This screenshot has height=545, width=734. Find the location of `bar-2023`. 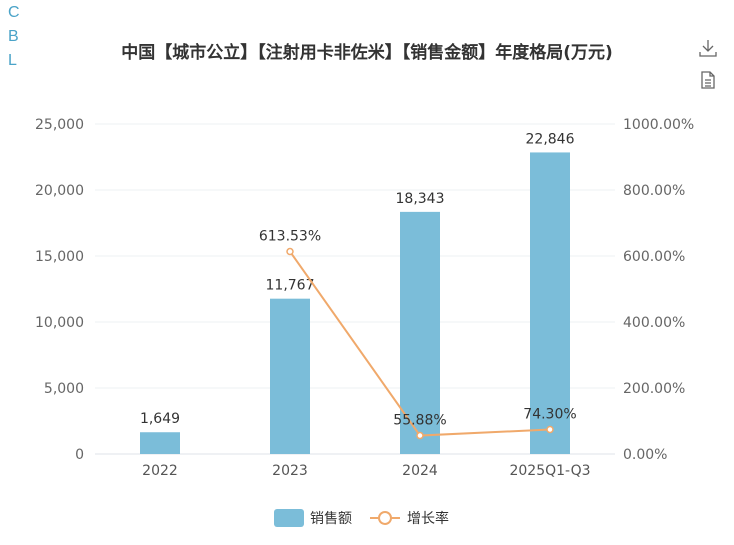

bar-2023 is located at coordinates (290, 376).